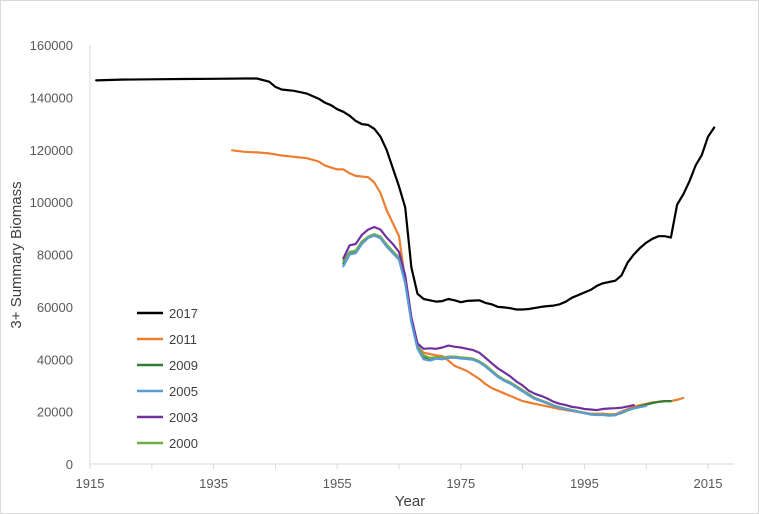  I want to click on legend-label-2000: 2000, so click(183, 443).